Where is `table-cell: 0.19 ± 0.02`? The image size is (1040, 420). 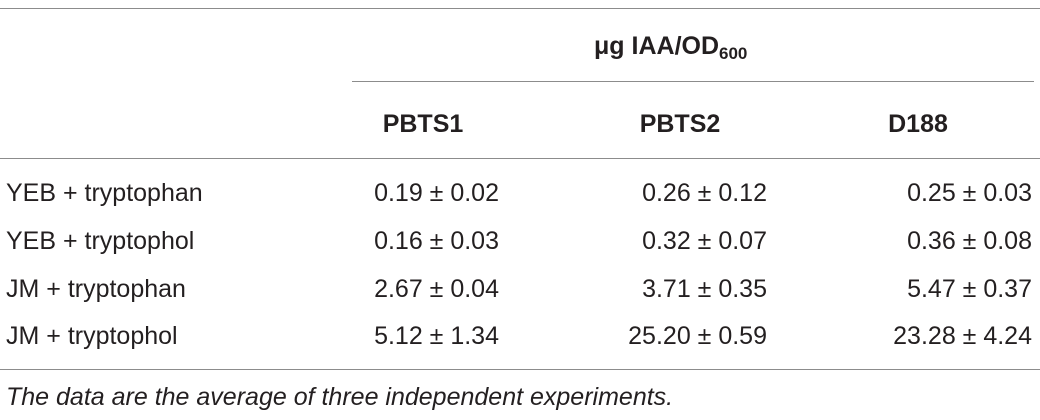 table-cell: 0.19 ± 0.02 is located at coordinates (436, 193).